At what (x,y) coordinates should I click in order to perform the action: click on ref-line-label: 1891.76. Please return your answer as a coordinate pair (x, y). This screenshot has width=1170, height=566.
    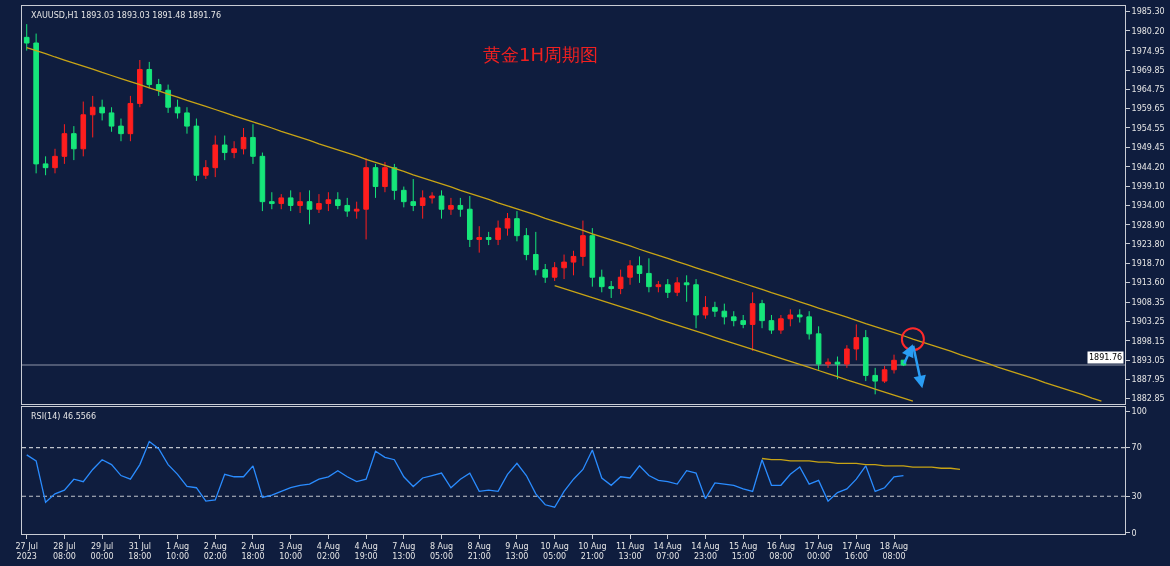
    Looking at the image, I should click on (1106, 357).